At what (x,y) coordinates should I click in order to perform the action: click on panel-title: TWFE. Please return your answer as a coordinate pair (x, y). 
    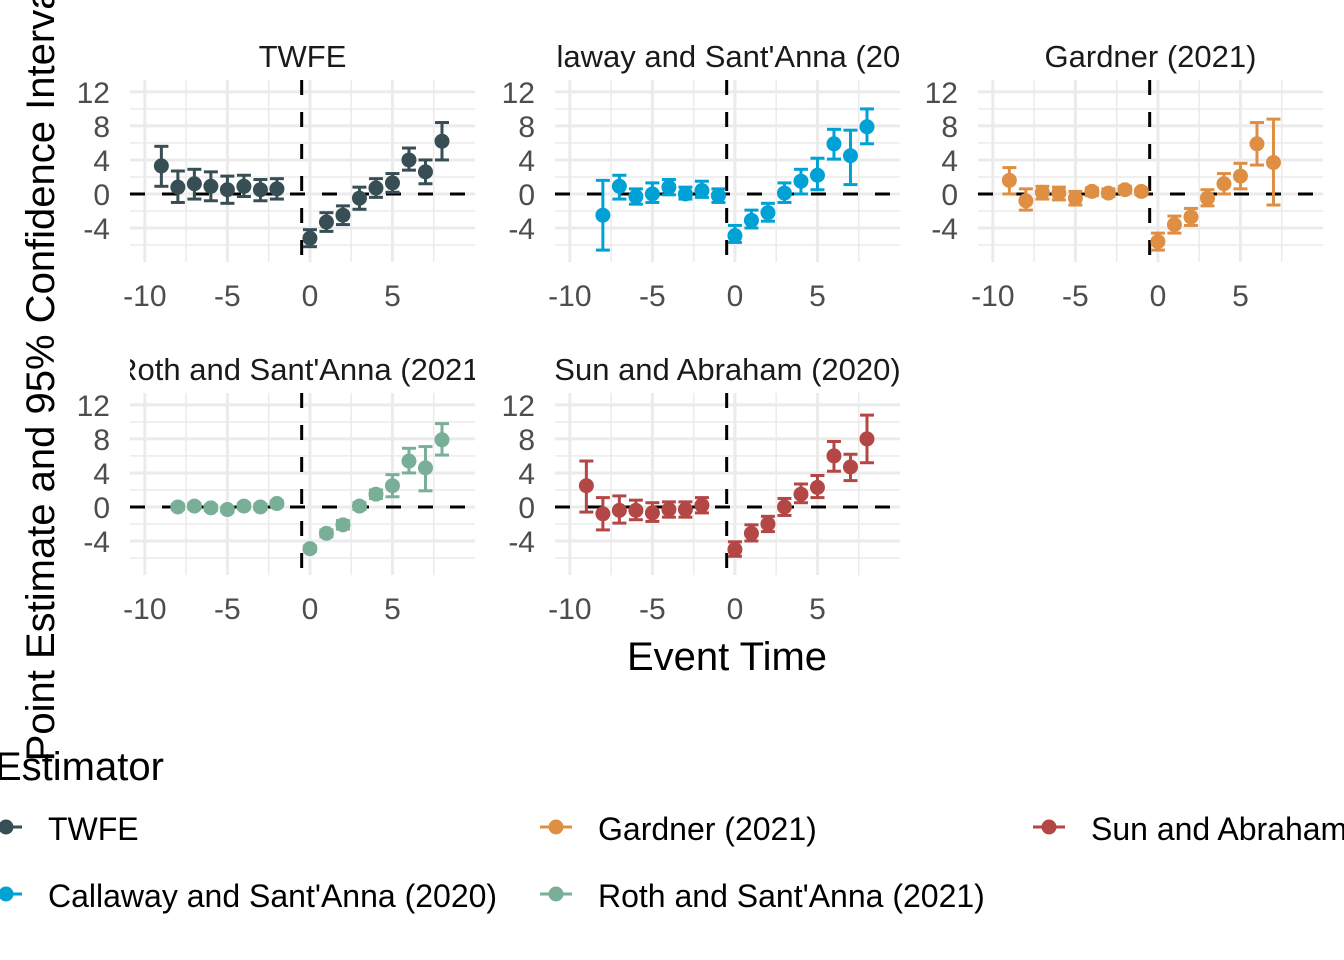
    Looking at the image, I should click on (303, 56).